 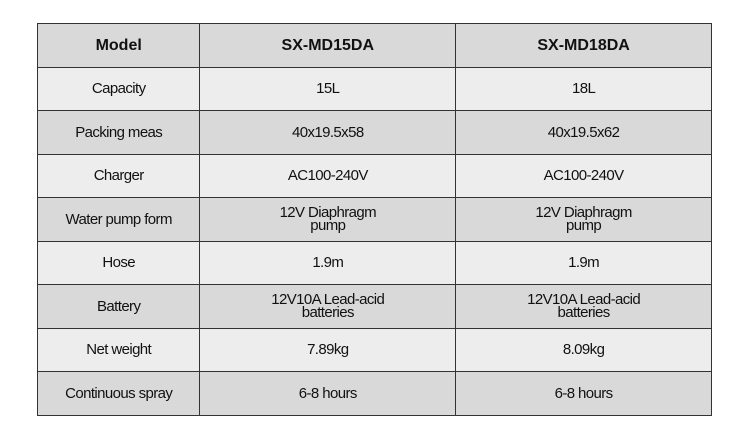 I want to click on row-label: Packing meas, so click(x=118, y=132).